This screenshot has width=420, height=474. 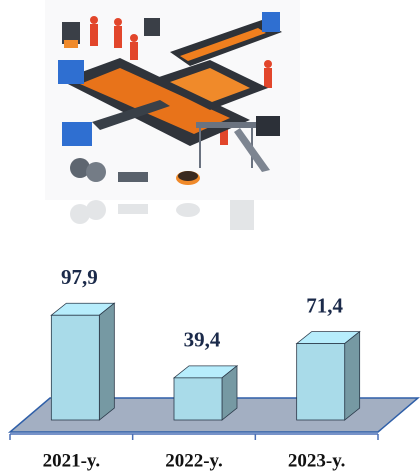 What do you see at coordinates (317, 460) in the screenshot?
I see `x-tick-label: 2023-y.` at bounding box center [317, 460].